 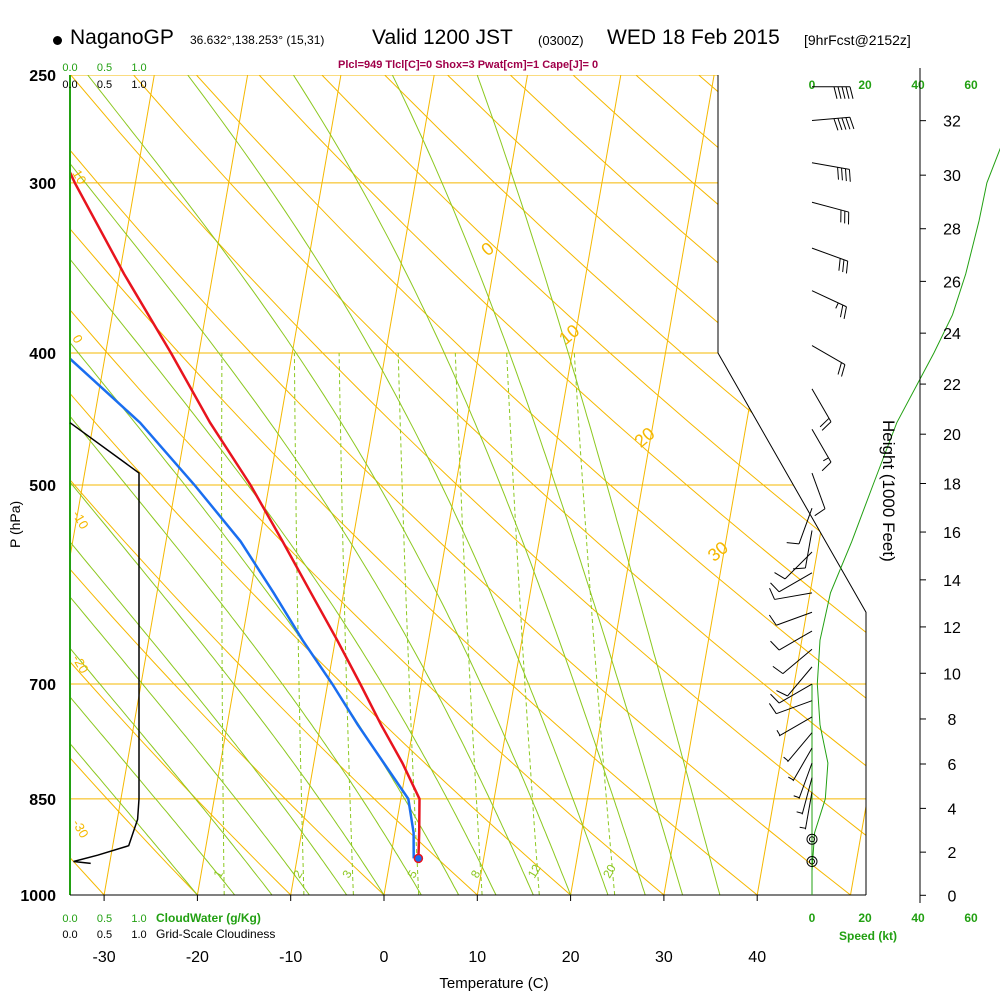 I want to click on cloudwater-scale-top: 0.5, so click(x=104, y=68).